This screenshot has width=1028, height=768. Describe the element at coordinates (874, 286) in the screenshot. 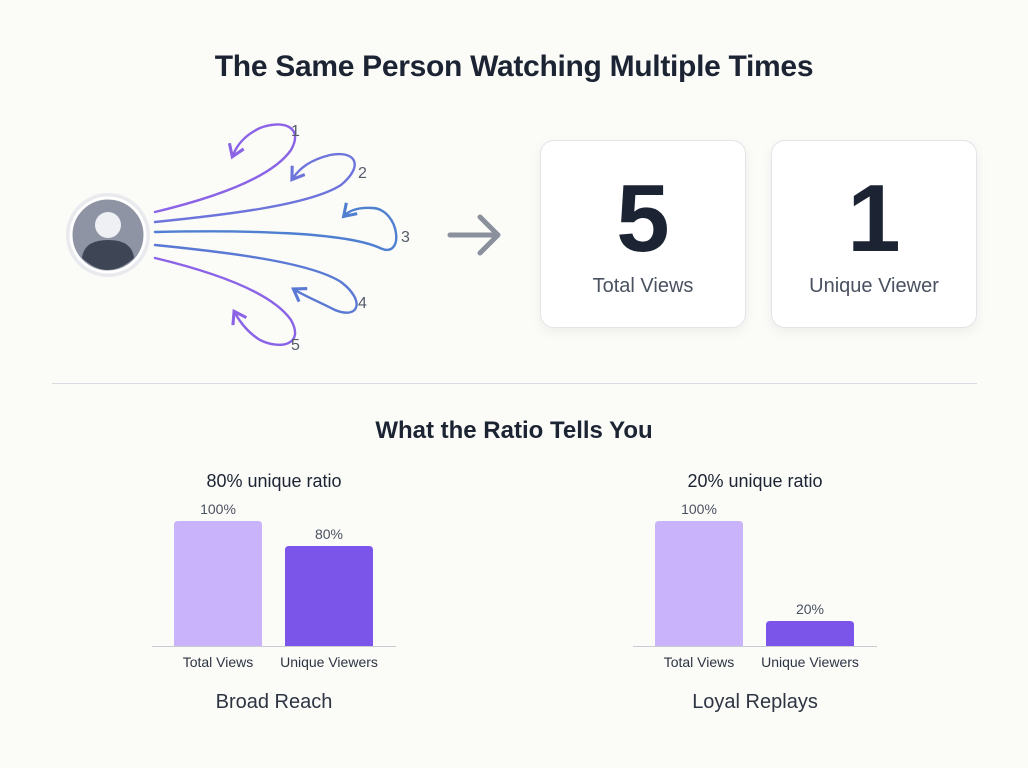

I see `unique-viewer-label: Unique Viewer` at that location.